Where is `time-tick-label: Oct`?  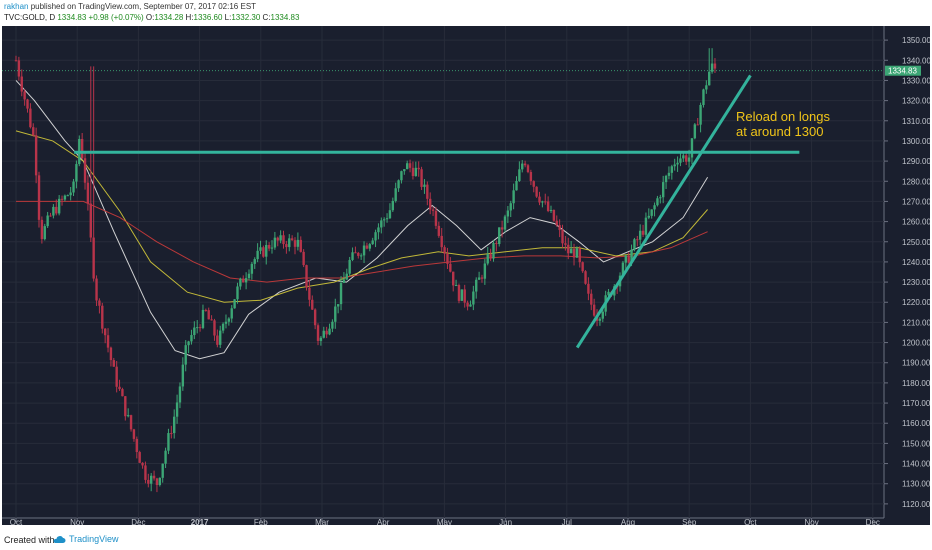
time-tick-label: Oct is located at coordinates (750, 521).